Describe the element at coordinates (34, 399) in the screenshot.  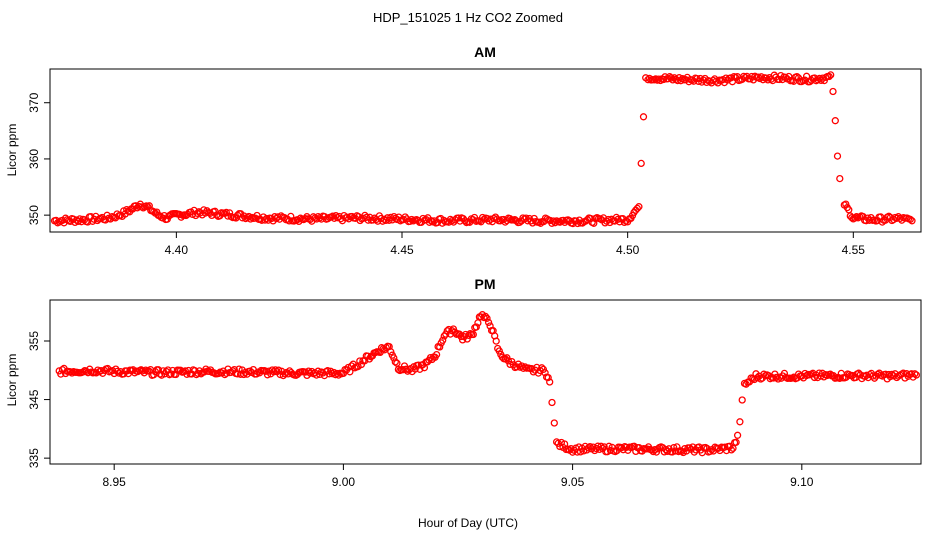
I see `pm-ytick-label: 345` at that location.